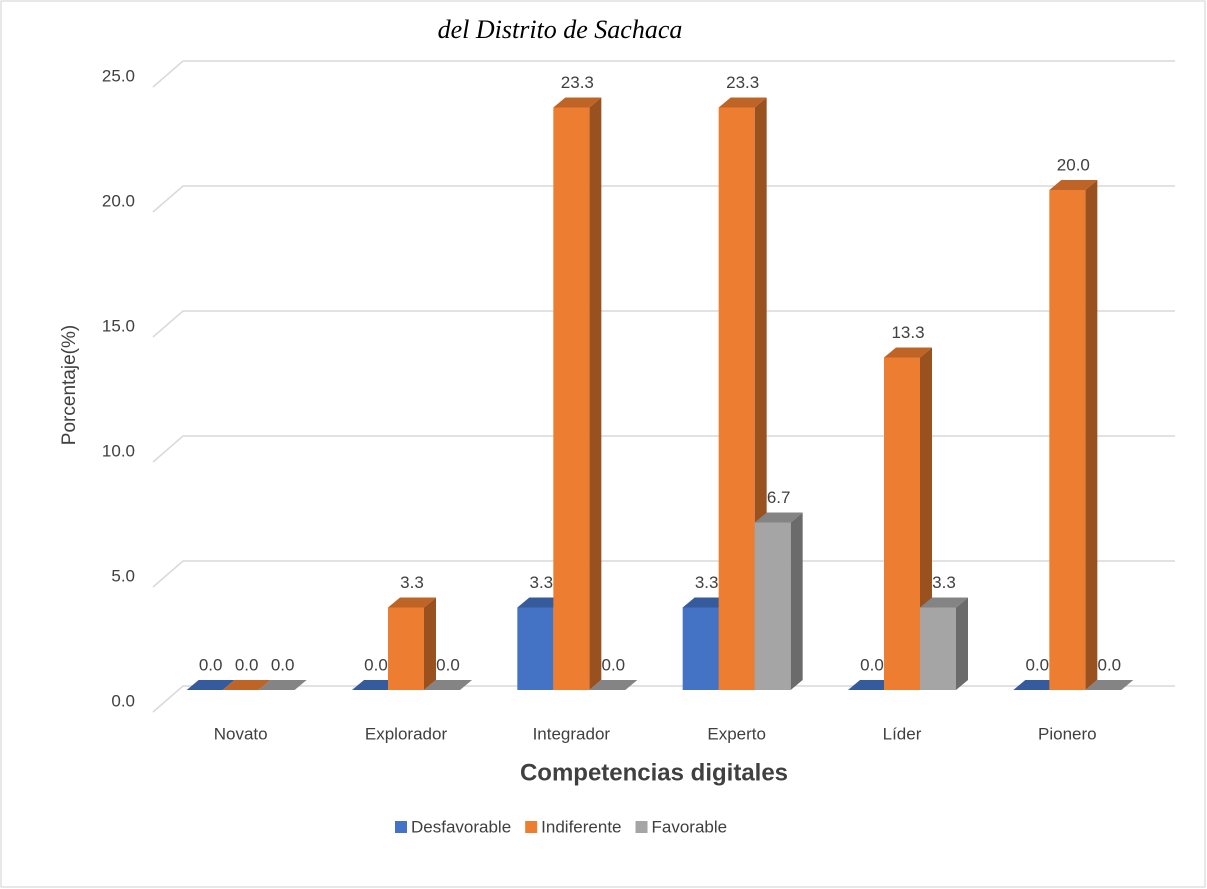 This screenshot has width=1207, height=889. Describe the element at coordinates (461, 826) in the screenshot. I see `legend-label: Desfavorable` at that location.